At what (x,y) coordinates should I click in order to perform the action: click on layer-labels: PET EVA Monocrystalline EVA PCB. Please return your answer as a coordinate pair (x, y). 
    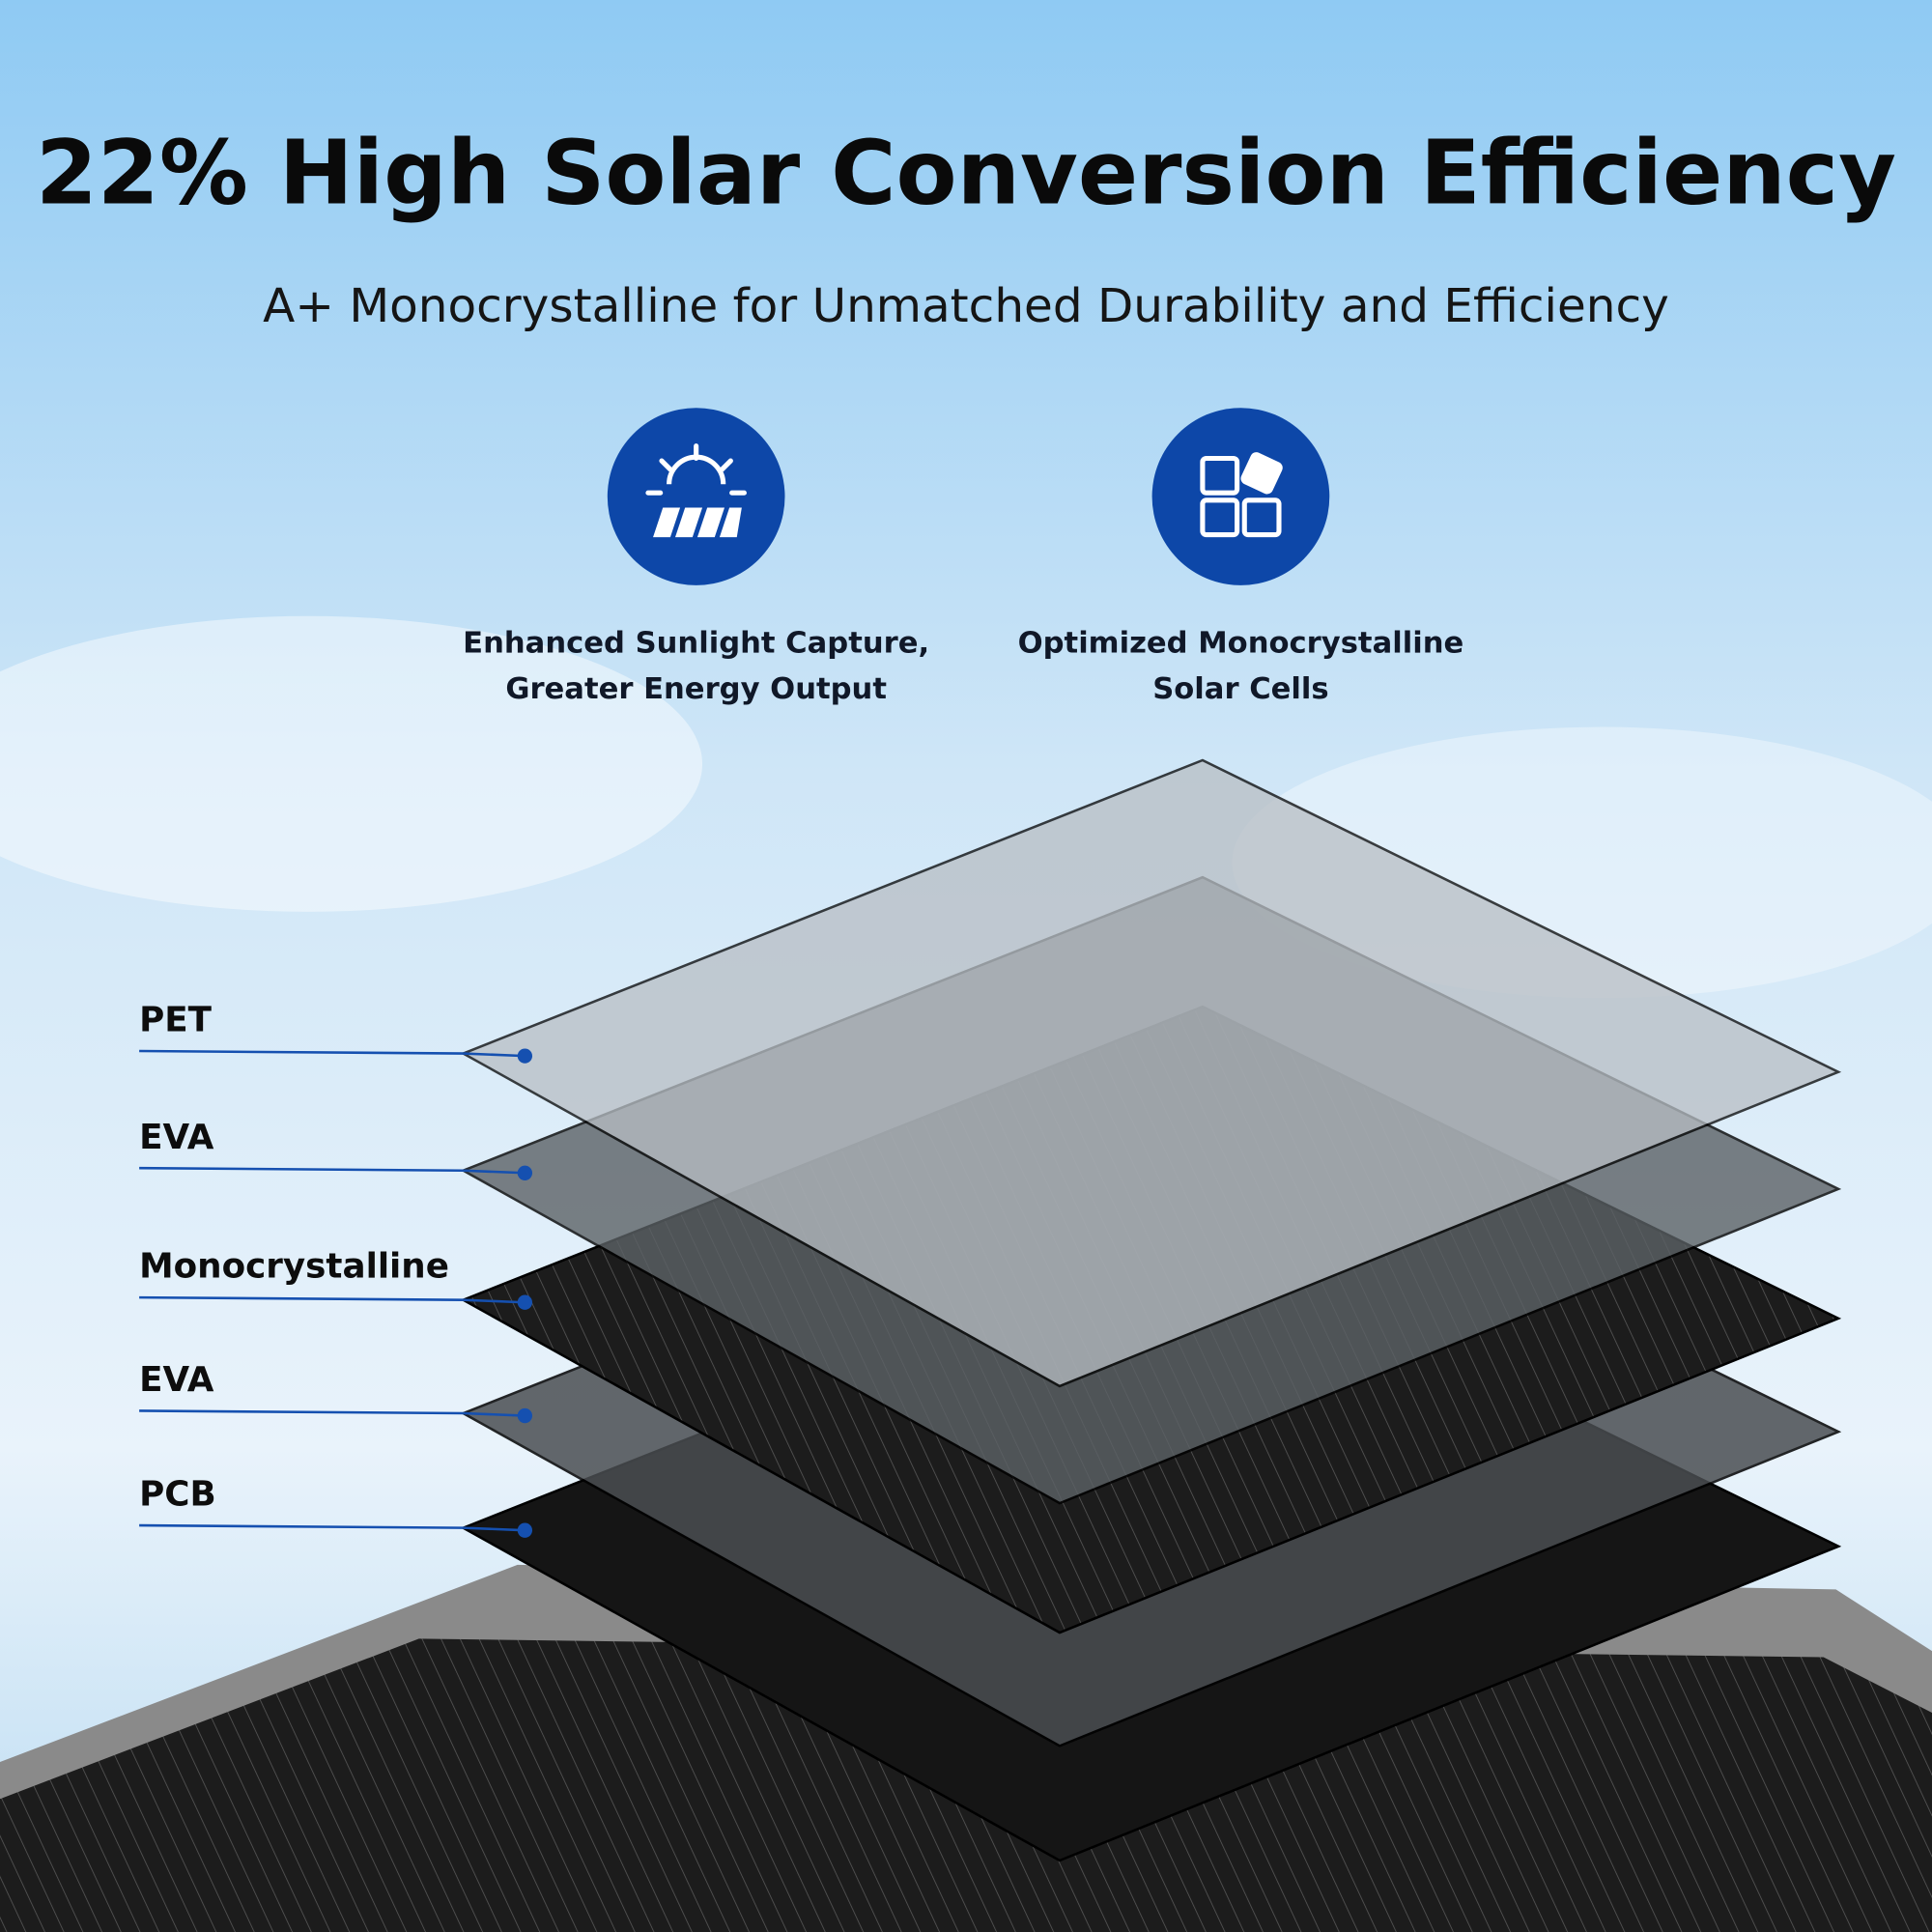
    Looking at the image, I should click on (336, 1269).